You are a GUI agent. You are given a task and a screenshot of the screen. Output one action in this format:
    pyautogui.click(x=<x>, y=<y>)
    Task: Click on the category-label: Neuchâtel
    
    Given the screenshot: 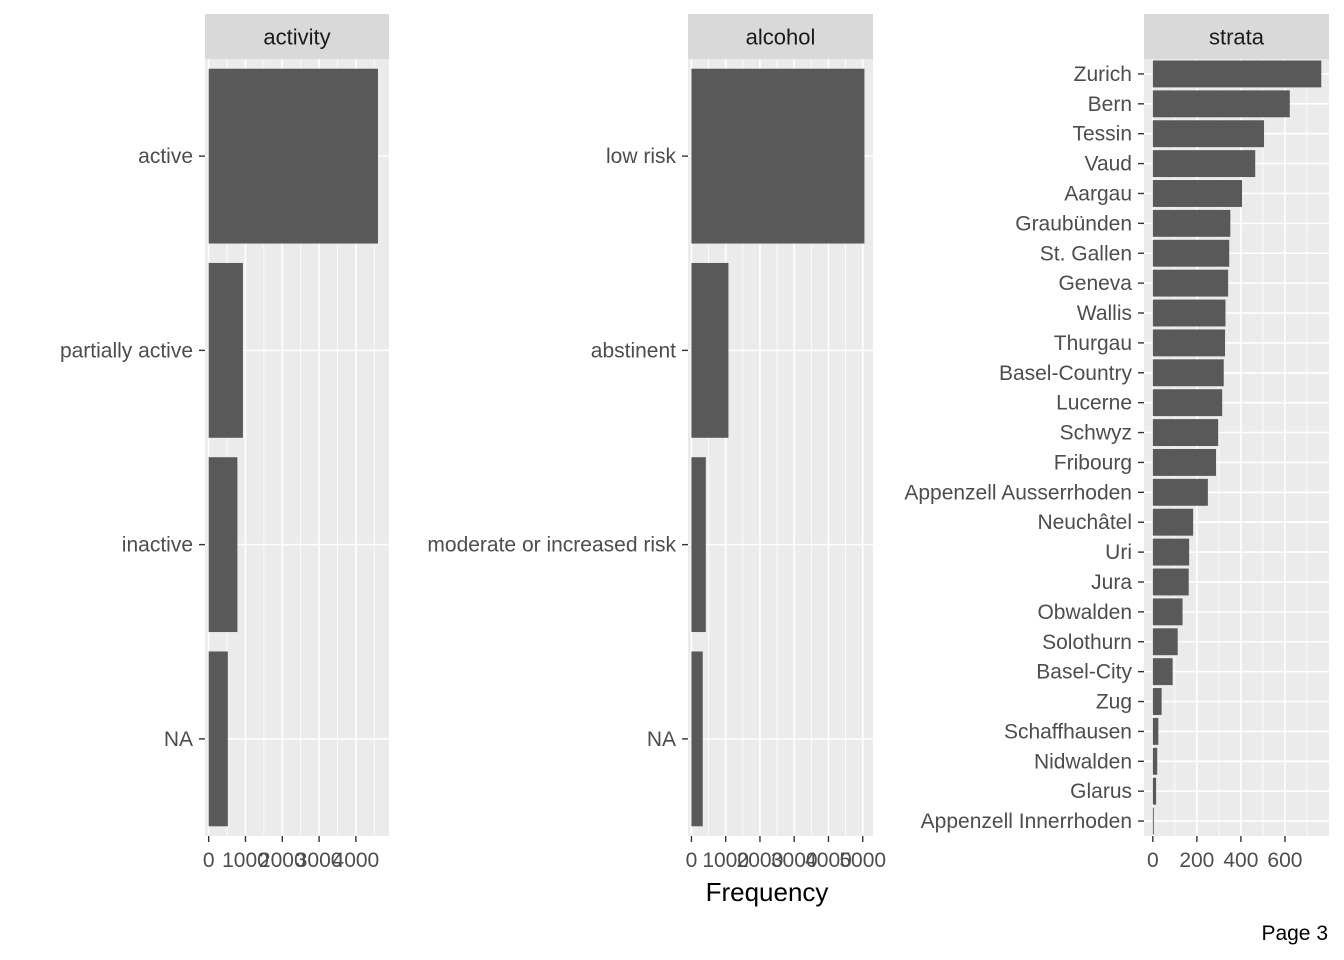 What is the action you would take?
    pyautogui.click(x=1084, y=522)
    